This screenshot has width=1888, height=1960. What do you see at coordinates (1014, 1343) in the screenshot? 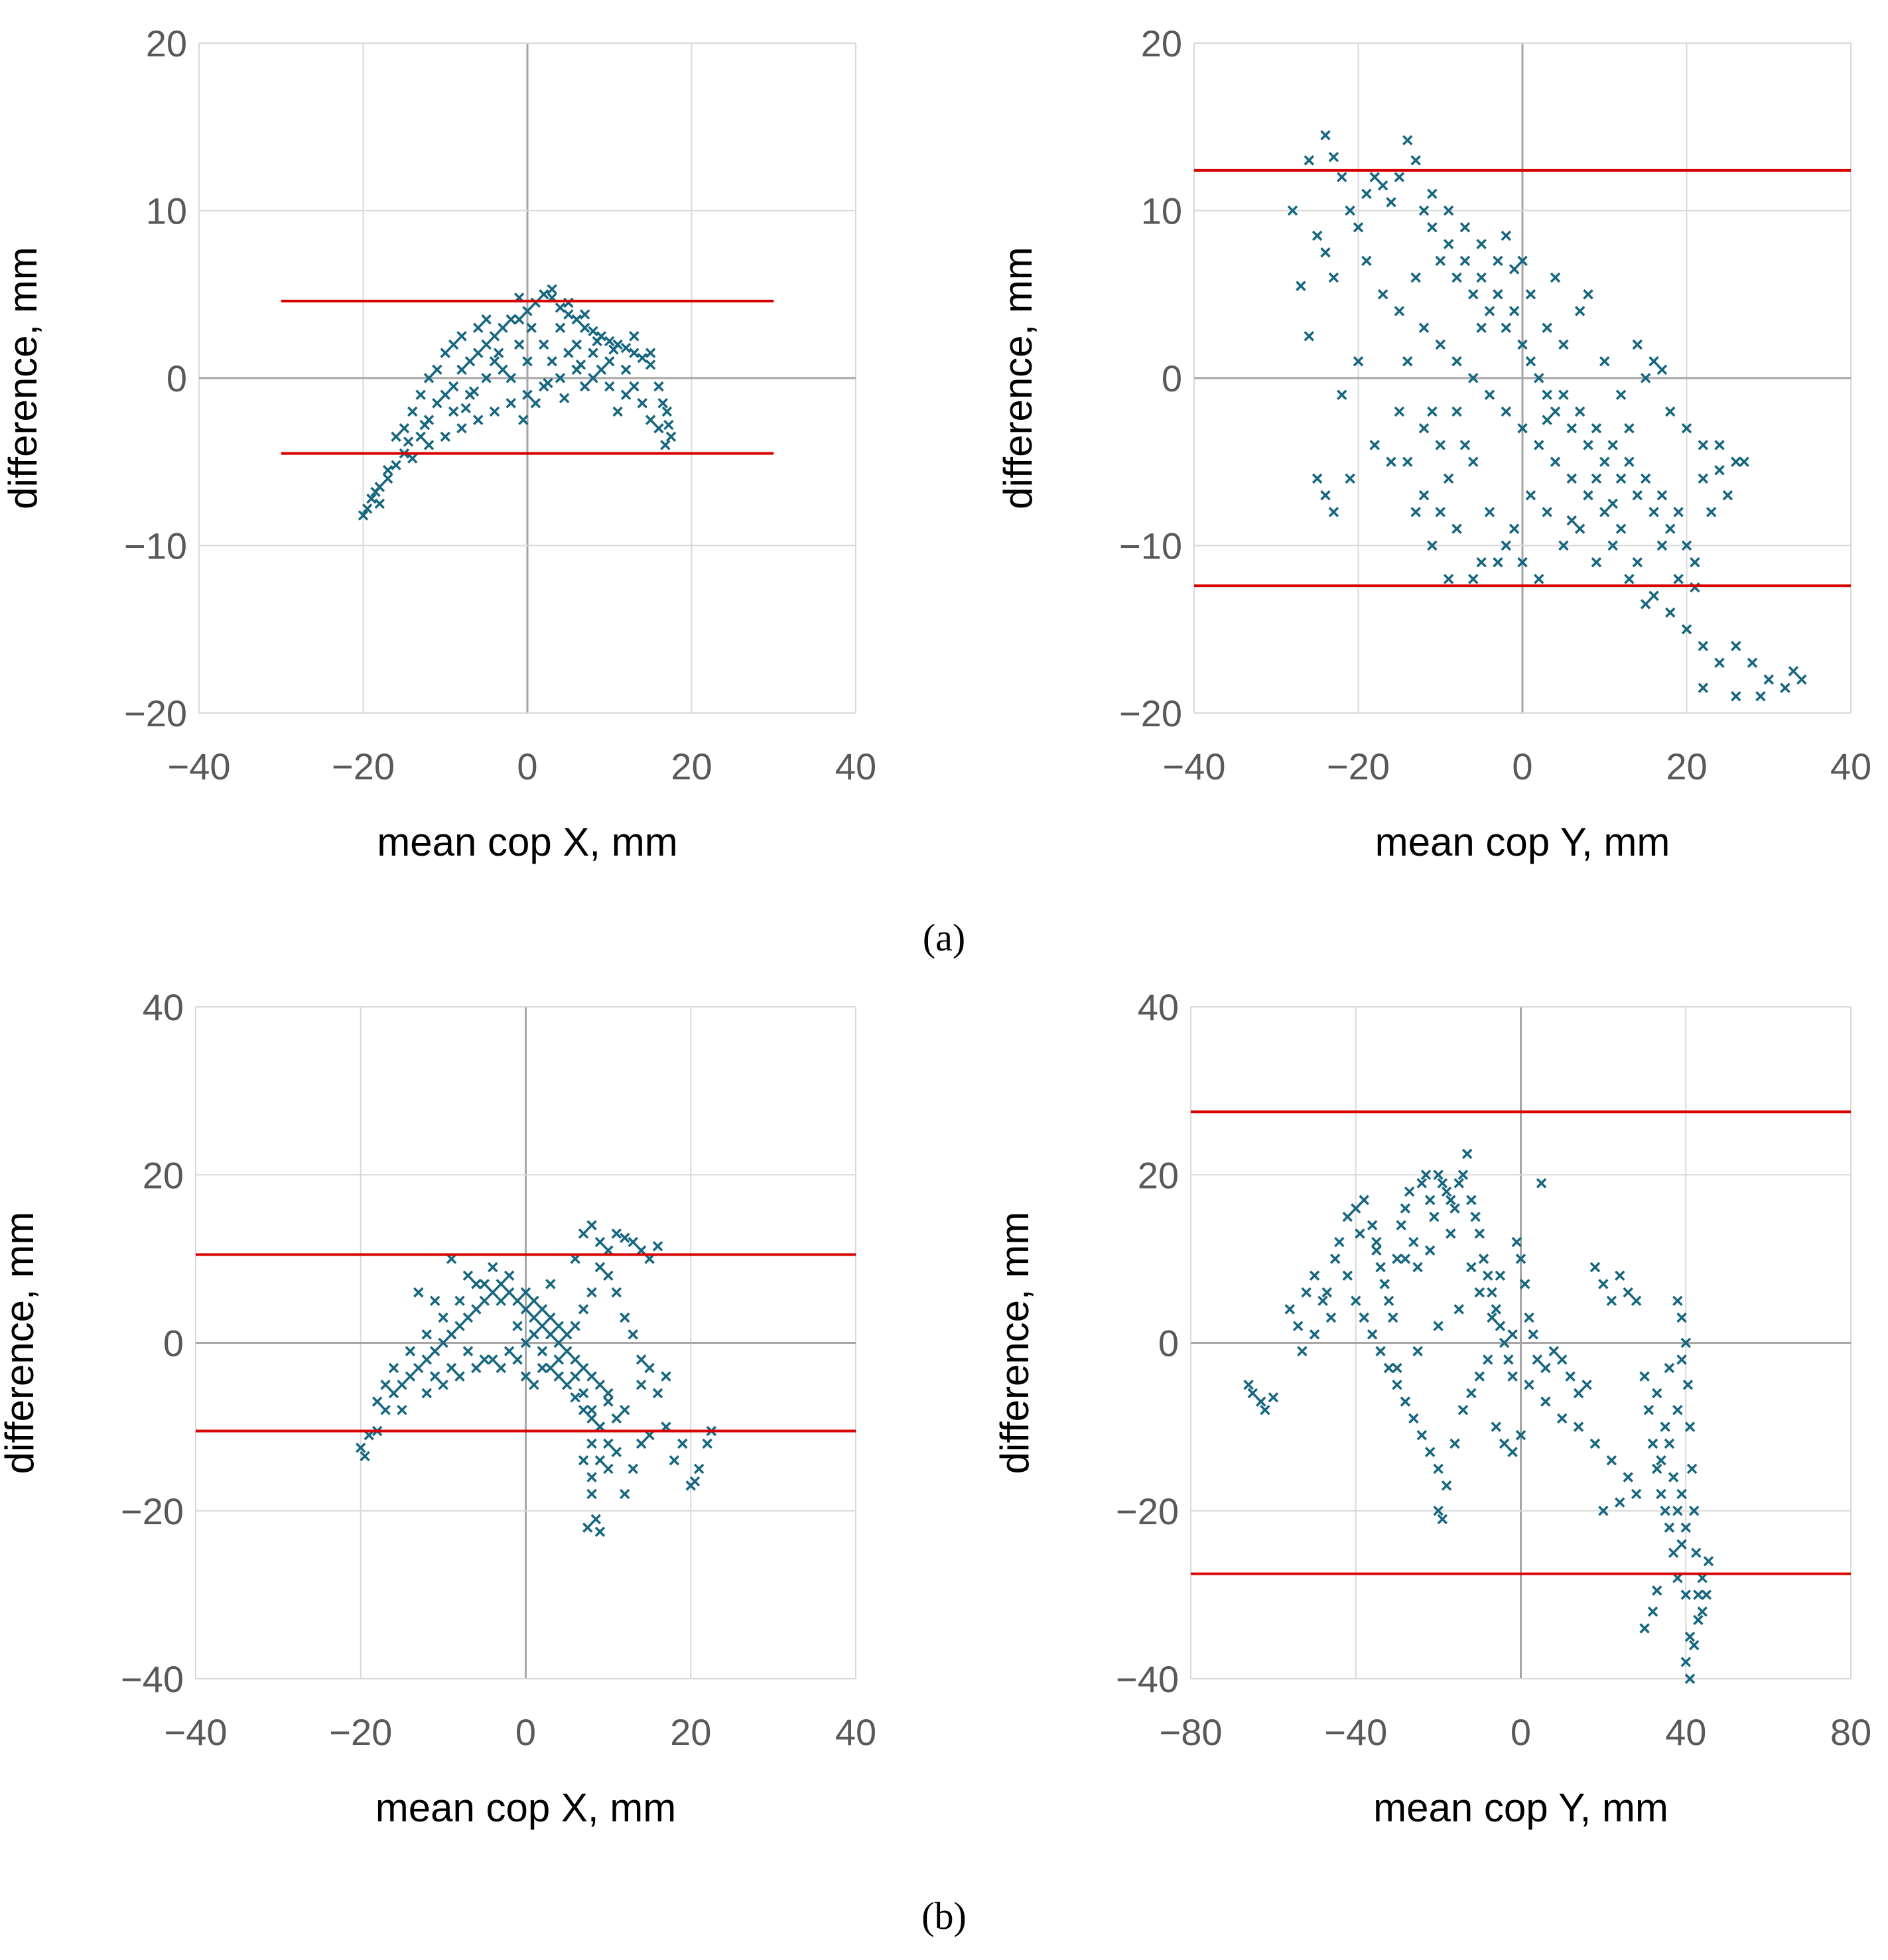
I see `y-axis-title: difference, mm` at bounding box center [1014, 1343].